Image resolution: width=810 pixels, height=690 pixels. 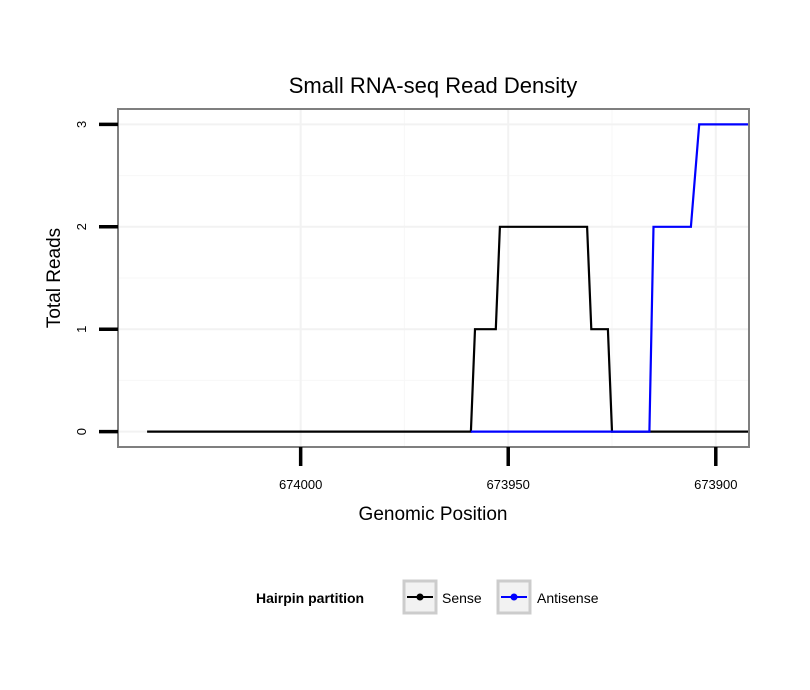 I want to click on legend-title: Hairpin partition, so click(x=310, y=598).